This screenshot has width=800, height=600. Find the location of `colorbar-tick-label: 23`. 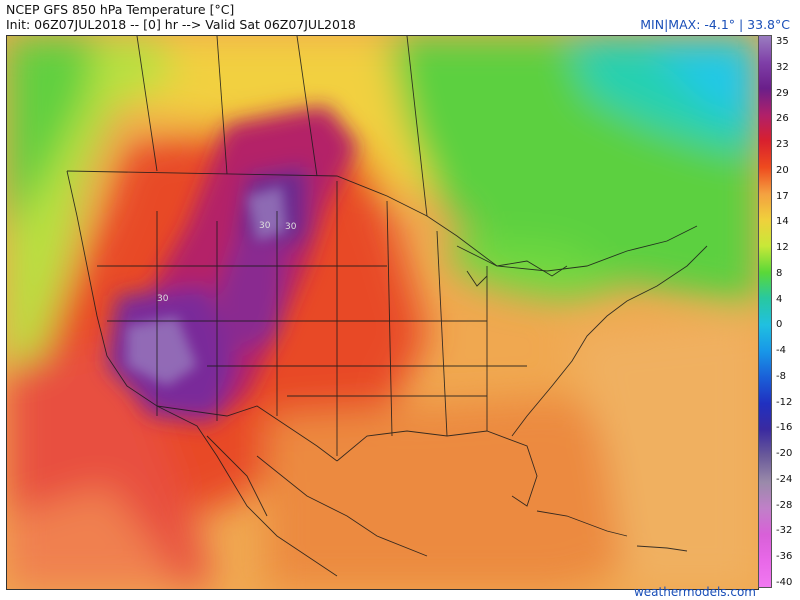

colorbar-tick-label: 23 is located at coordinates (782, 145).